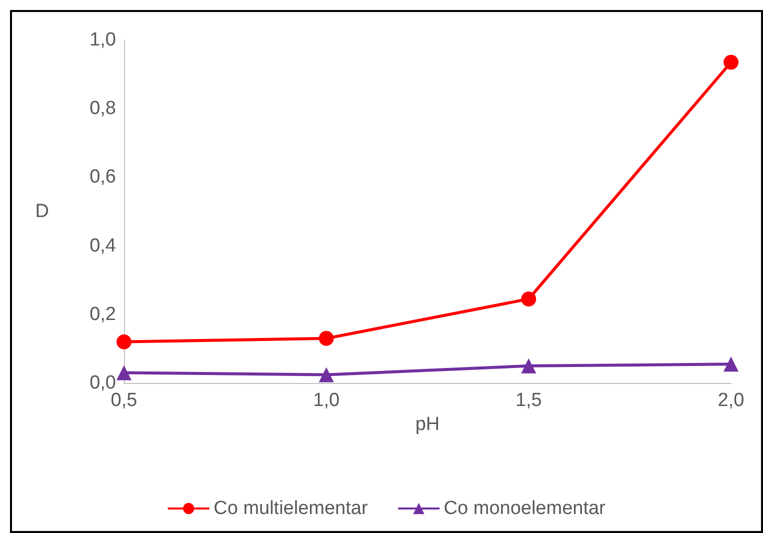  I want to click on y-tick-label: 1,0, so click(103, 40).